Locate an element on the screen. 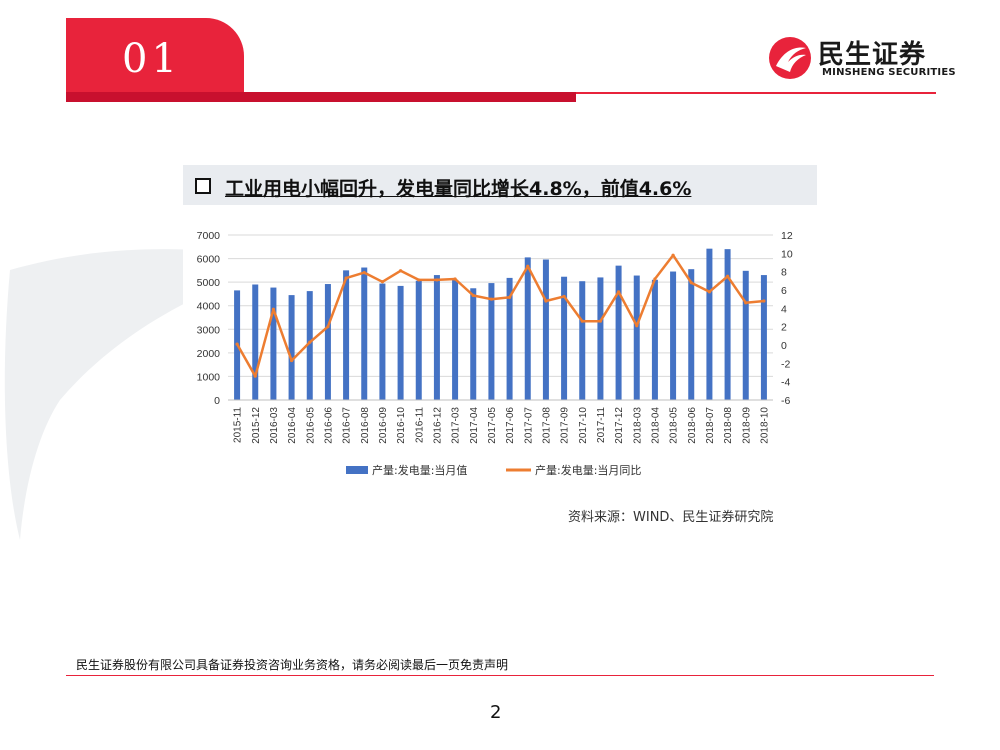 Image resolution: width=1000 pixels, height=750 pixels. x-tick-label: 2017-05 is located at coordinates (492, 425).